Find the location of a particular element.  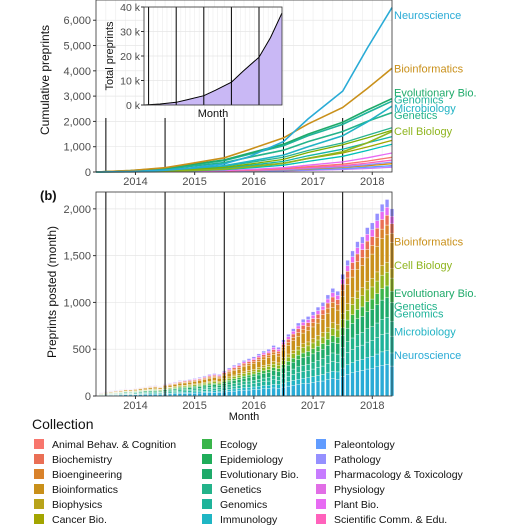

legend-item: Genomics is located at coordinates (234, 505).